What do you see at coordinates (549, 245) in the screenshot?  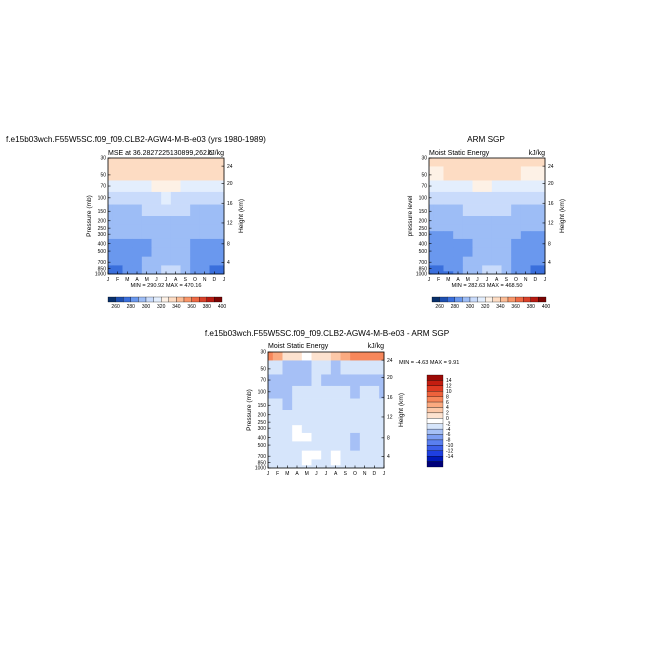 I see `height-tick-label: 8` at bounding box center [549, 245].